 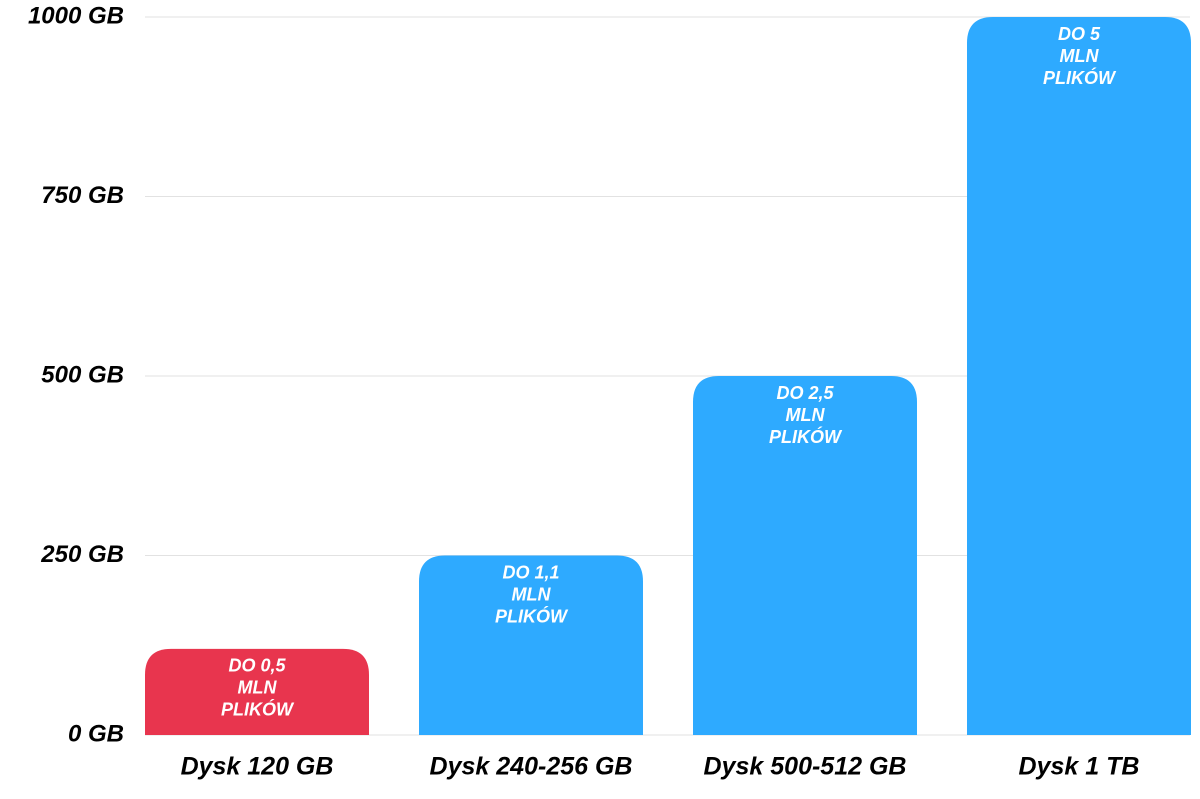 What do you see at coordinates (257, 666) in the screenshot?
I see `bar-label: DO 0,5` at bounding box center [257, 666].